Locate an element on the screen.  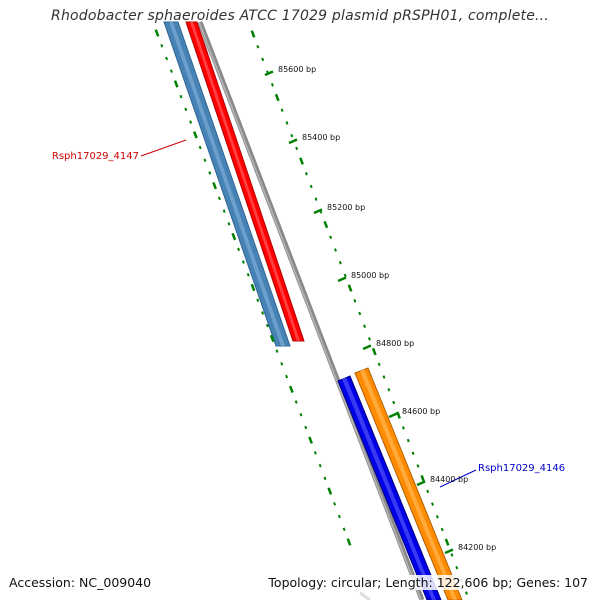
ruler-label: 85400 bp is located at coordinates (321, 137).